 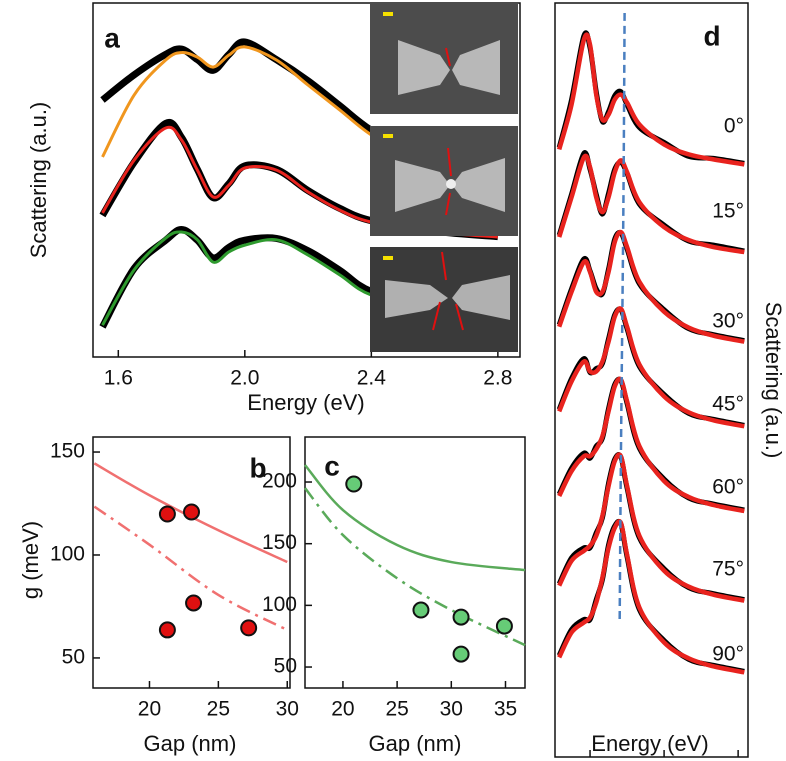 I want to click on x-tick-label: 2.8, so click(x=497, y=378).